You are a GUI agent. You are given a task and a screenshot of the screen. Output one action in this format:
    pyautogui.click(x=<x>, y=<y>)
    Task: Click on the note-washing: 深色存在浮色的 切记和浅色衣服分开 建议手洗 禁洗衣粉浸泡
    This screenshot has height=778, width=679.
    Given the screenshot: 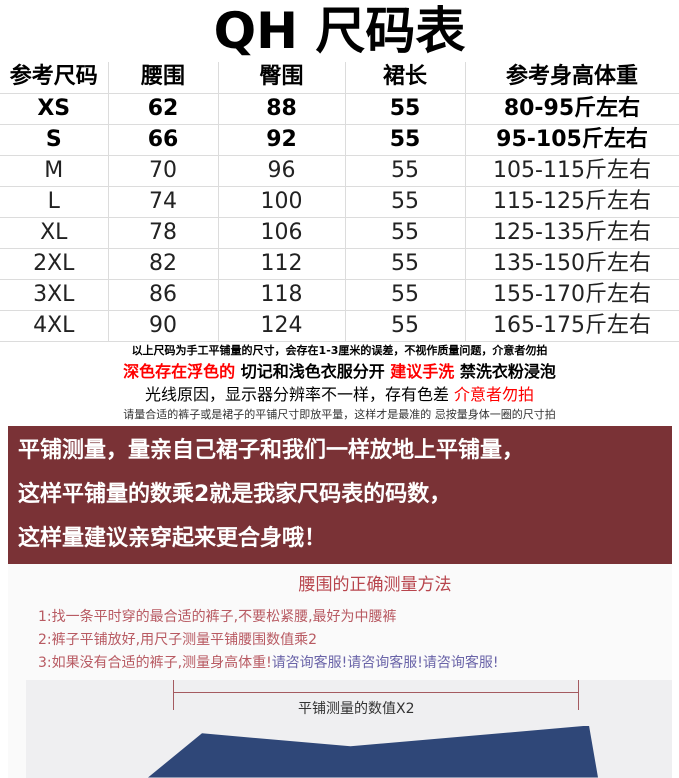 What is the action you would take?
    pyautogui.click(x=339, y=371)
    